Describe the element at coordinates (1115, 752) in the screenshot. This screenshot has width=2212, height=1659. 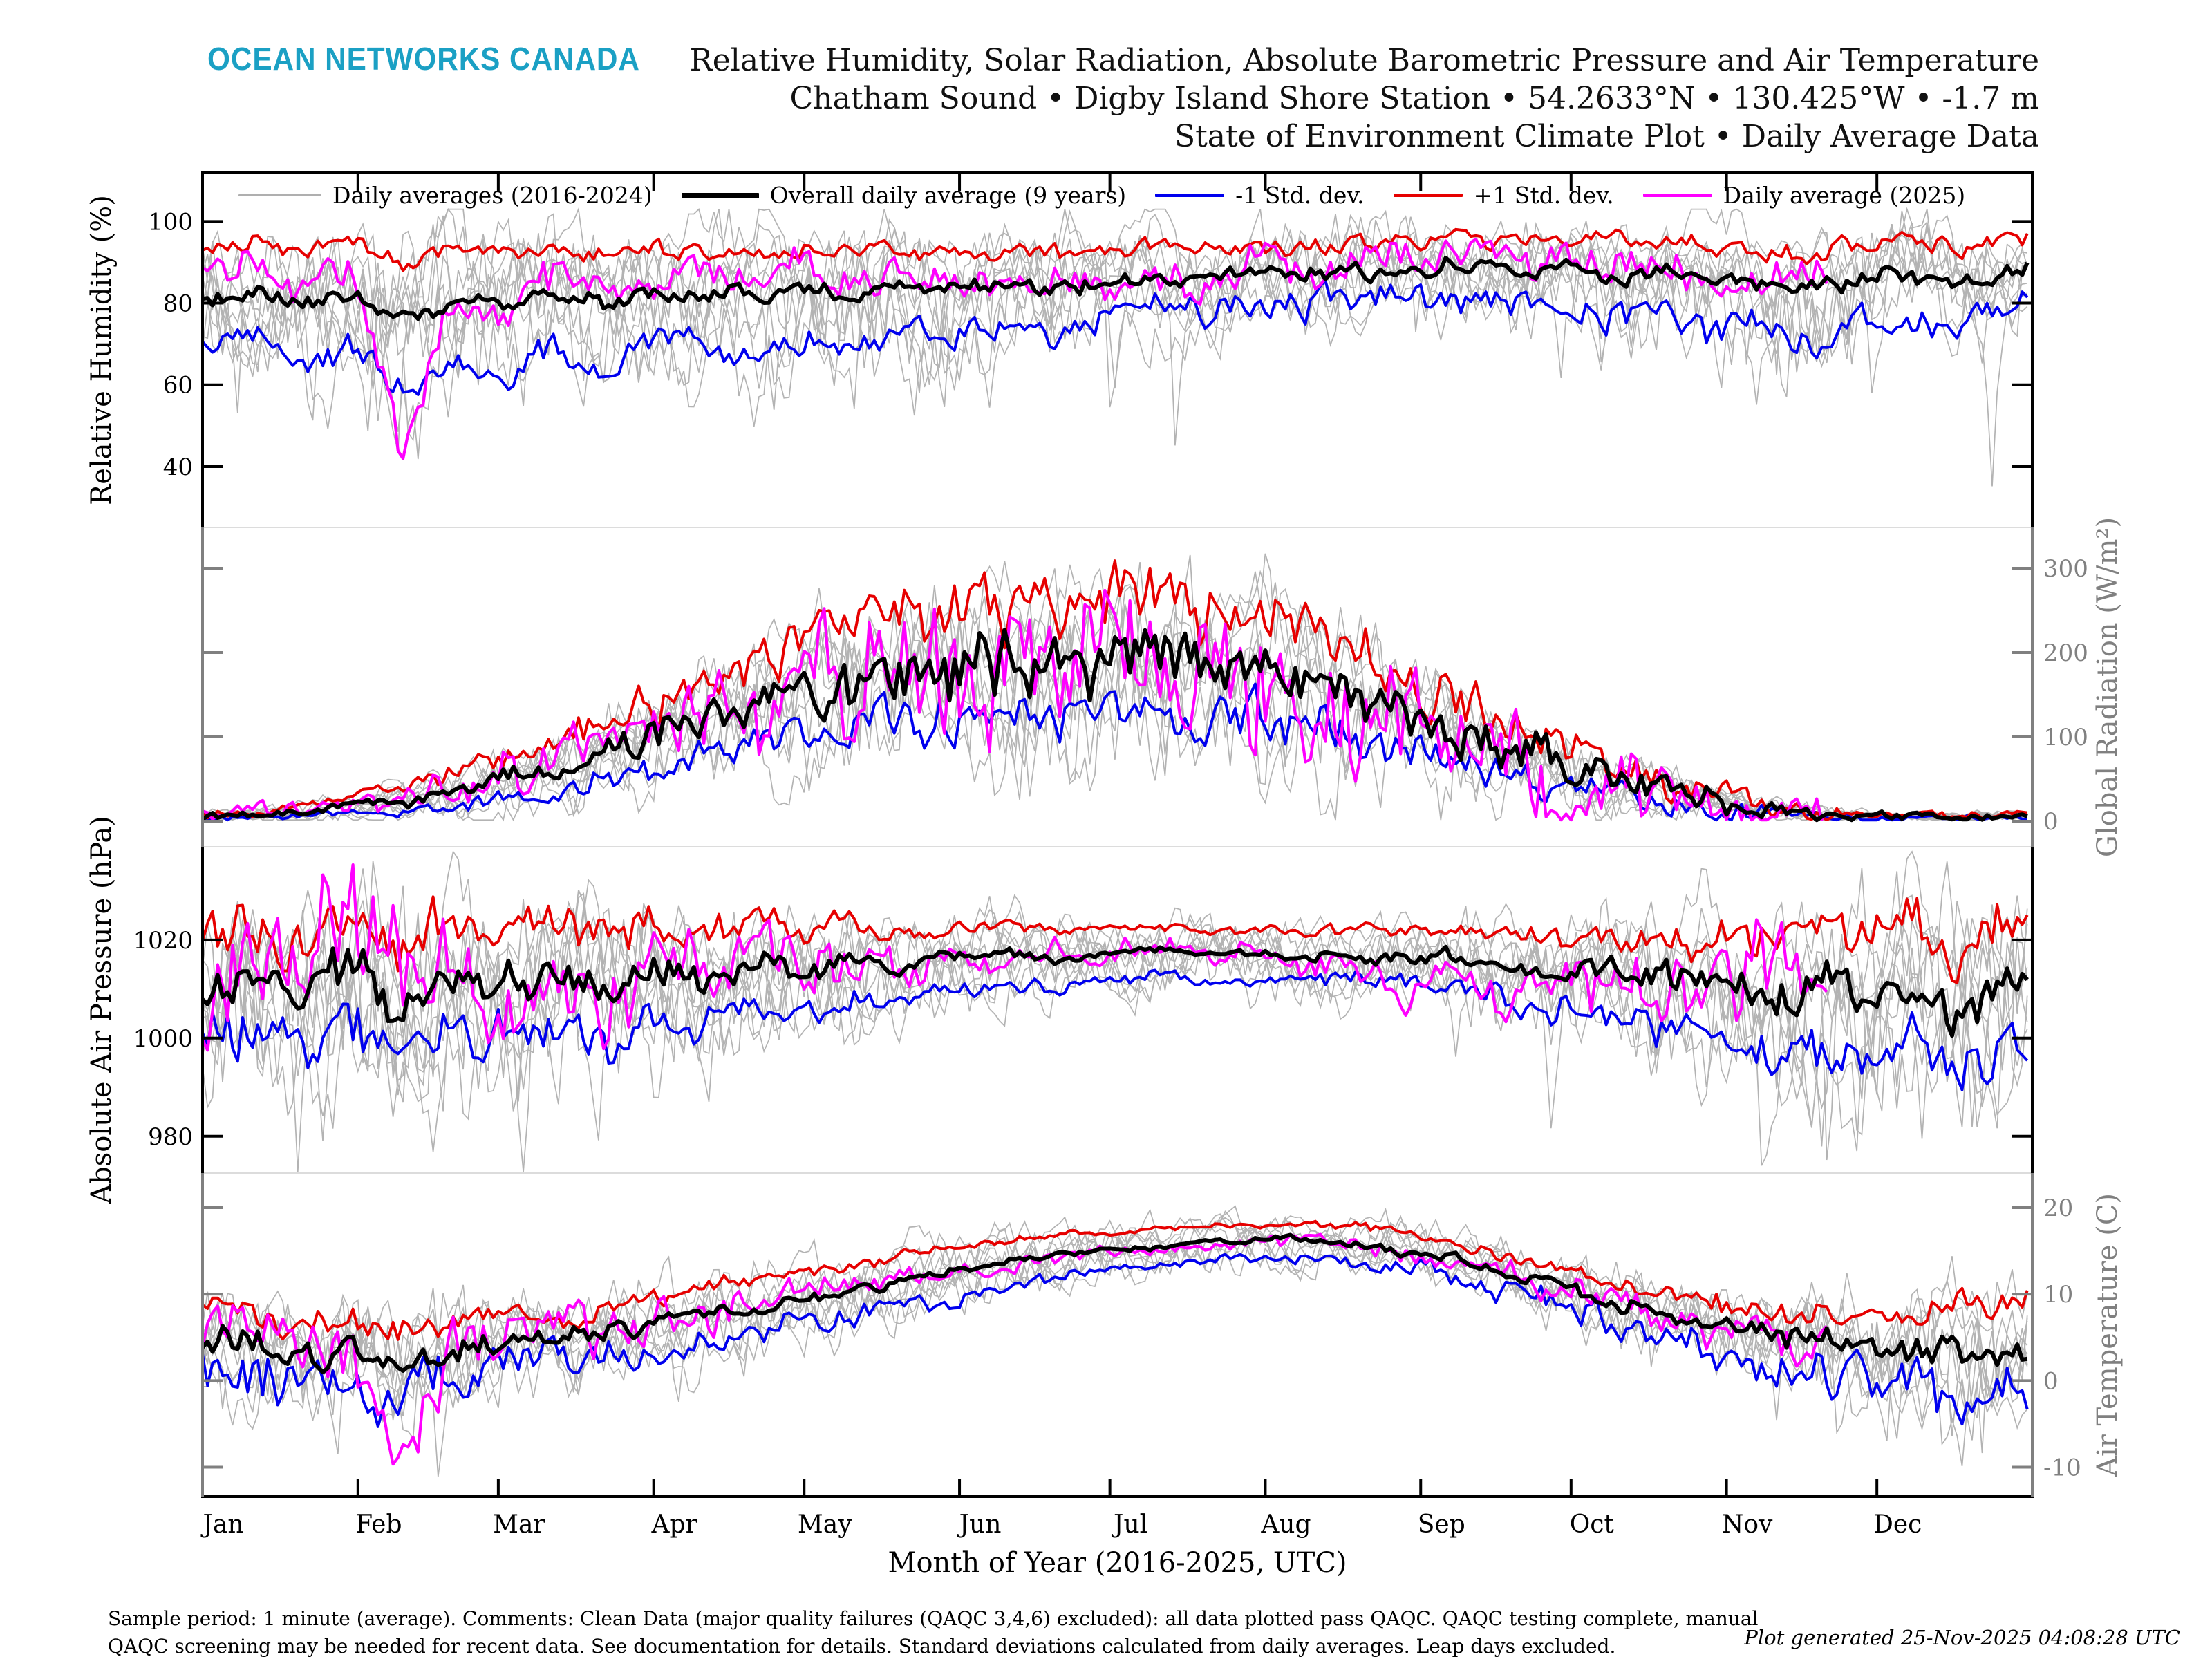
I see `series-minus-global-radiation` at that location.